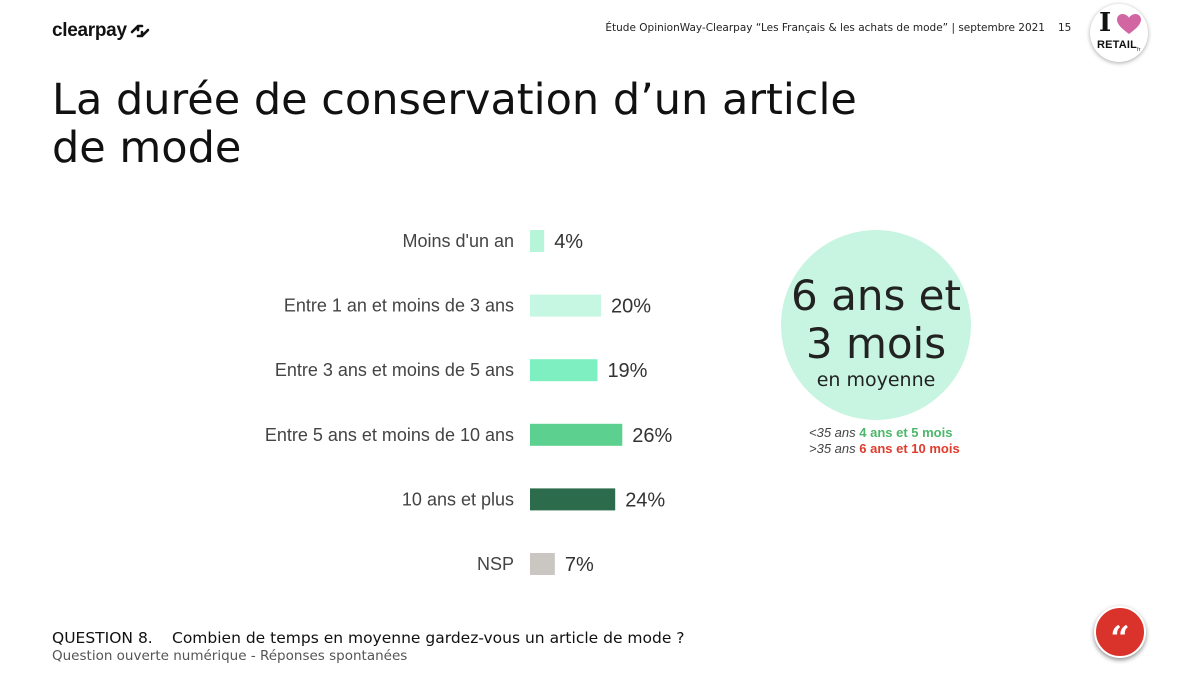  What do you see at coordinates (645, 500) in the screenshot?
I see `value-label: 24%` at bounding box center [645, 500].